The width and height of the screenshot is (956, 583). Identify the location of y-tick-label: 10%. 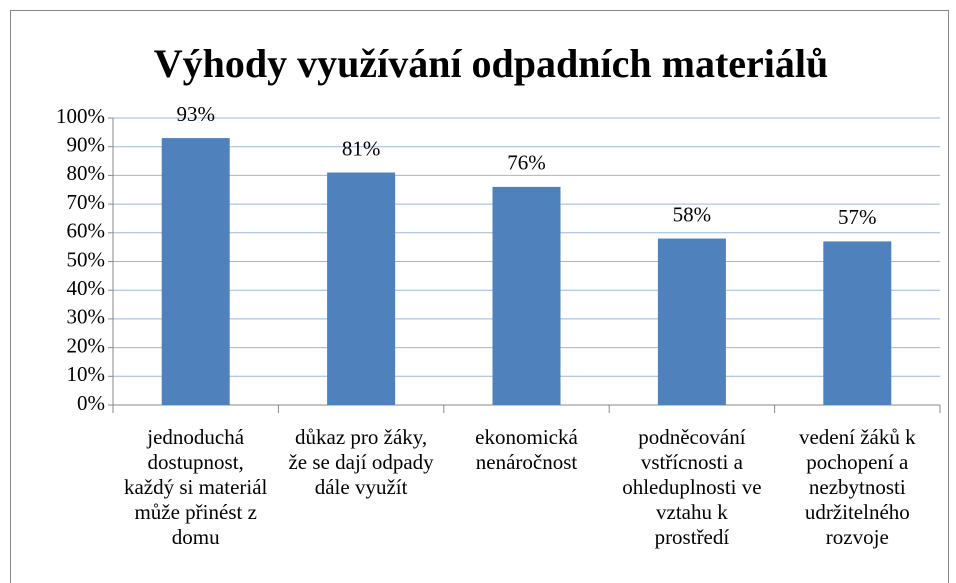
(86, 374).